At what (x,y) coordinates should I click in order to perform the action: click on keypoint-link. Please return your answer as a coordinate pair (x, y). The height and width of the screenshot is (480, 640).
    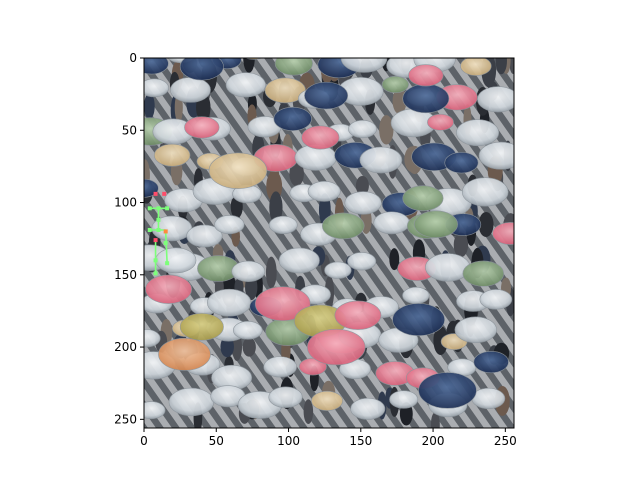
    Looking at the image, I should click on (166, 247).